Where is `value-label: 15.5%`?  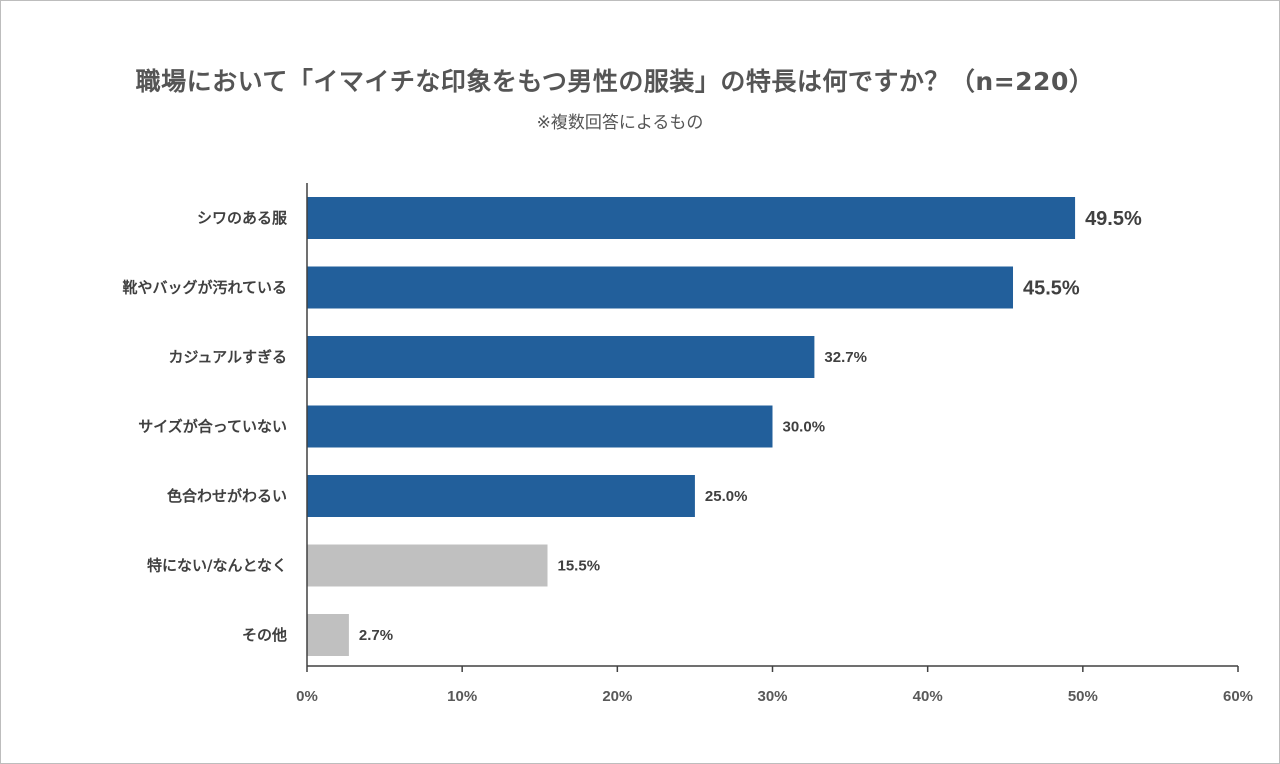 value-label: 15.5% is located at coordinates (579, 566).